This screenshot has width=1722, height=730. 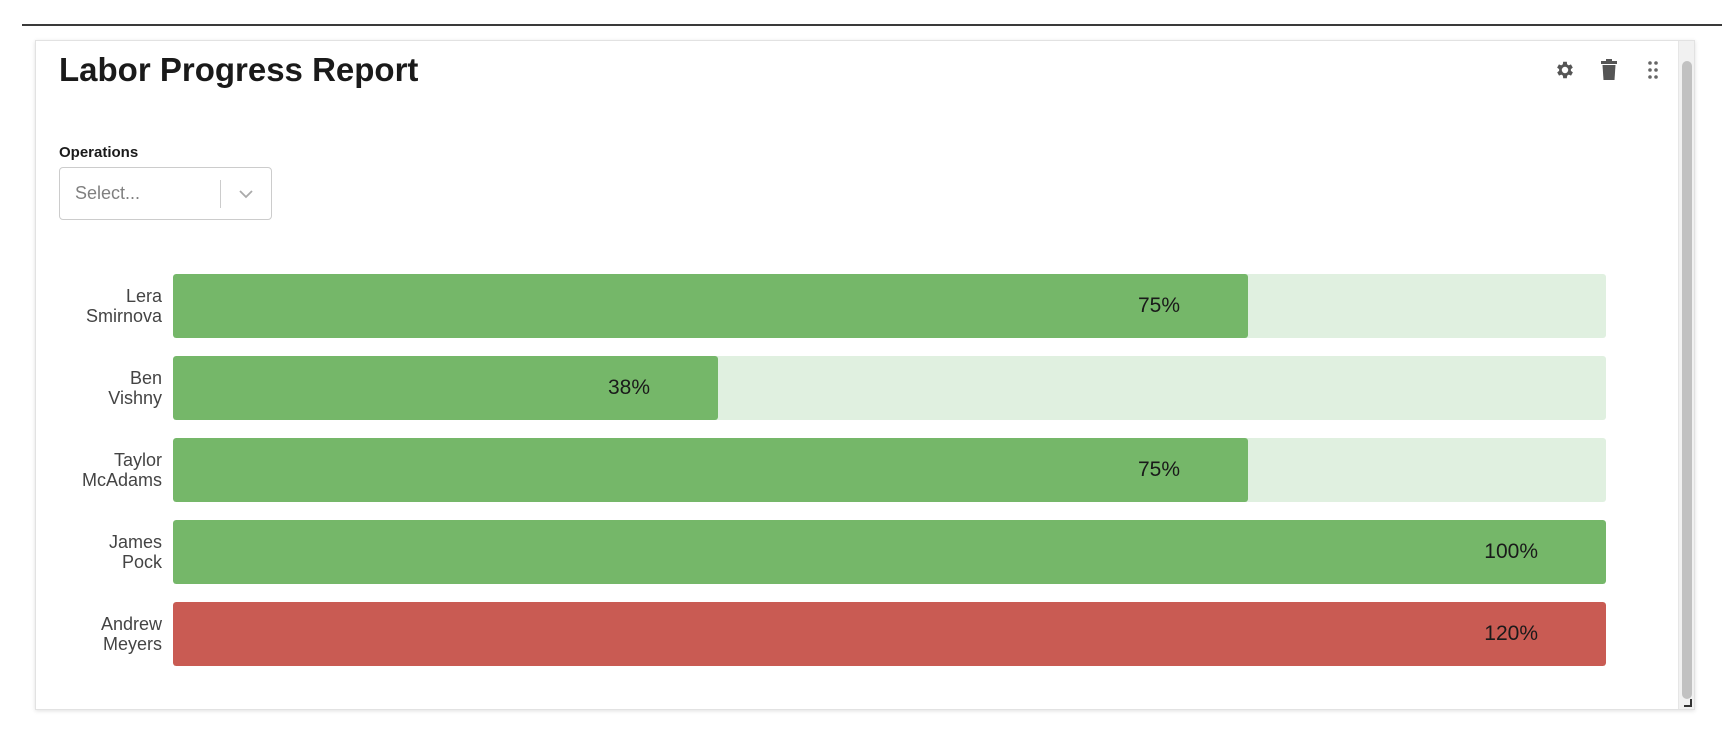 I want to click on progress-row: James Pock 100%, so click(x=865, y=552).